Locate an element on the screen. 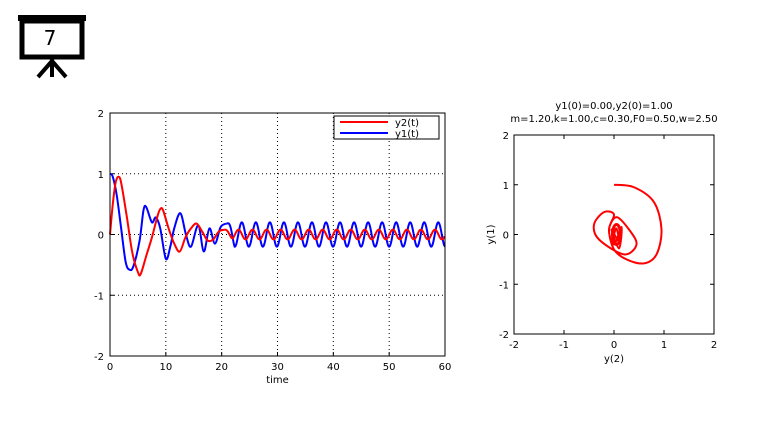  x-tick-label: 2 is located at coordinates (714, 345).